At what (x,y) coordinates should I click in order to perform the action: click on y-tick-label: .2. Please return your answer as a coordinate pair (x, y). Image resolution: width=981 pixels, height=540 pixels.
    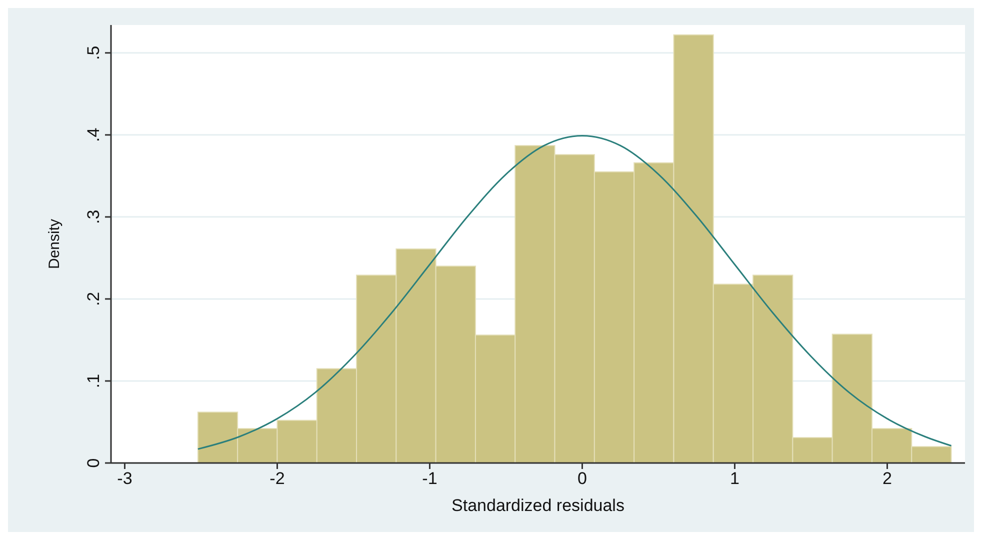
    Looking at the image, I should click on (93, 299).